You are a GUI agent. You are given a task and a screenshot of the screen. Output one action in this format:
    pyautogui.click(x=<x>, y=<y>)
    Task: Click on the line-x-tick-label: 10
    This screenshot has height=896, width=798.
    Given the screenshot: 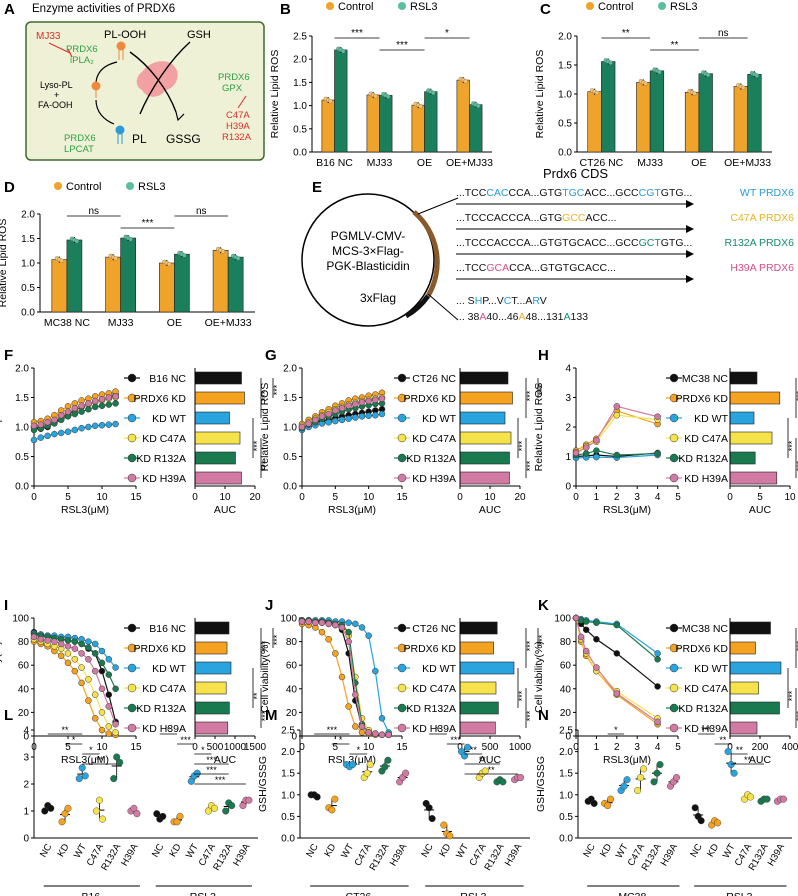 What is the action you would take?
    pyautogui.click(x=102, y=497)
    